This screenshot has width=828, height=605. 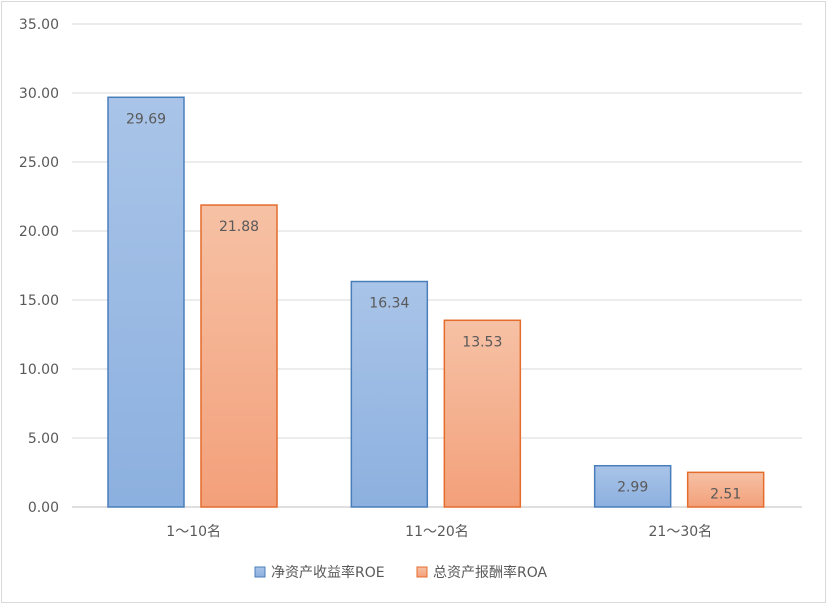 I want to click on y-tick-label: 0.00, so click(x=43, y=508).